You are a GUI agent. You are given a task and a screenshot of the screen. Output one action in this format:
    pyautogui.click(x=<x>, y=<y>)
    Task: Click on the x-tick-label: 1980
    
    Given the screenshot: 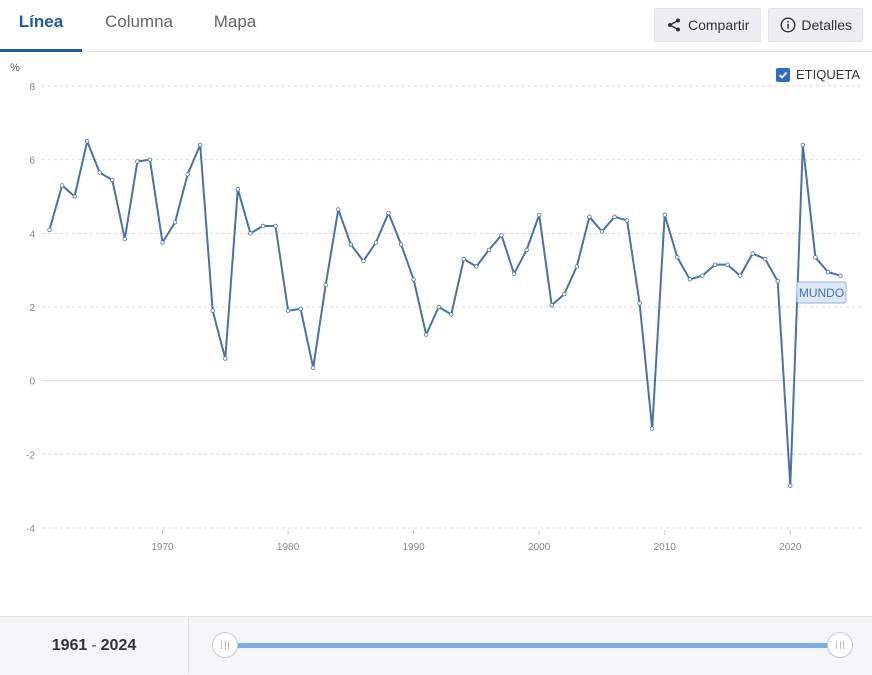 What is the action you would take?
    pyautogui.click(x=288, y=547)
    